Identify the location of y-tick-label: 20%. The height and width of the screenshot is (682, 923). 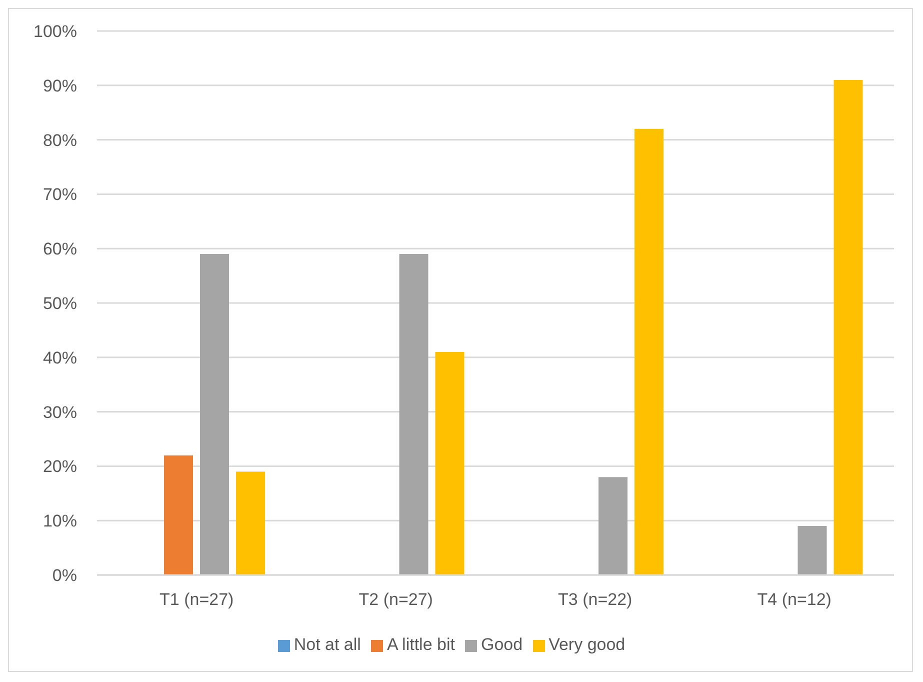
(59, 466).